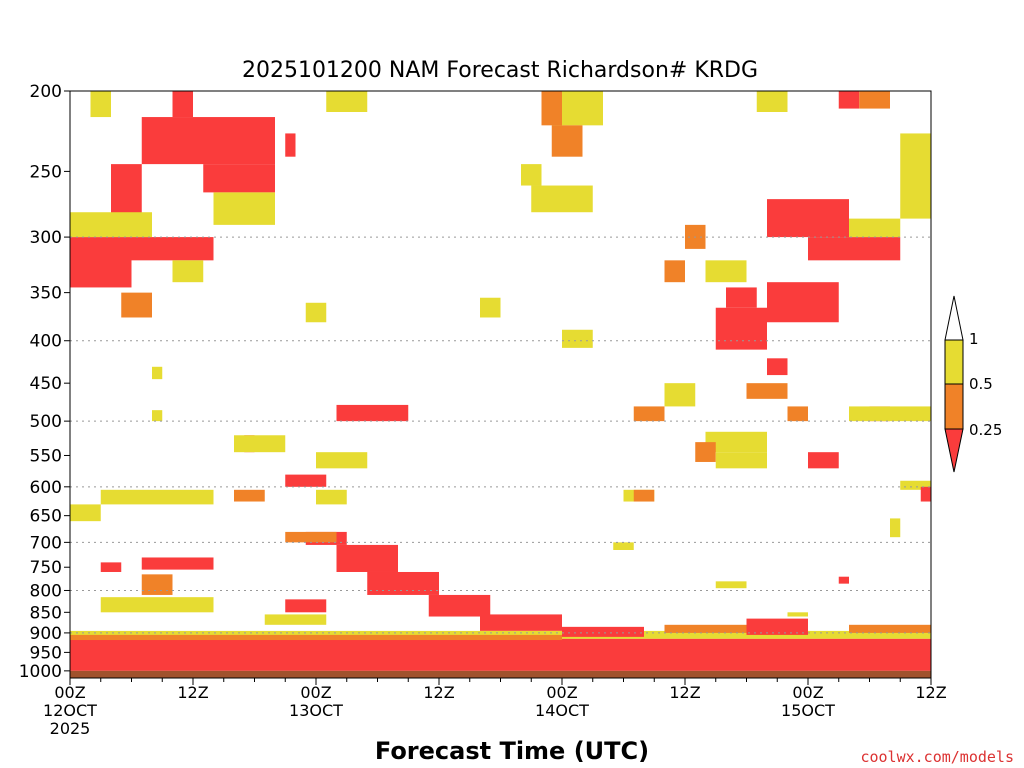 Image resolution: width=1024 pixels, height=768 pixels. I want to click on y-tick-label: 950, so click(46, 653).